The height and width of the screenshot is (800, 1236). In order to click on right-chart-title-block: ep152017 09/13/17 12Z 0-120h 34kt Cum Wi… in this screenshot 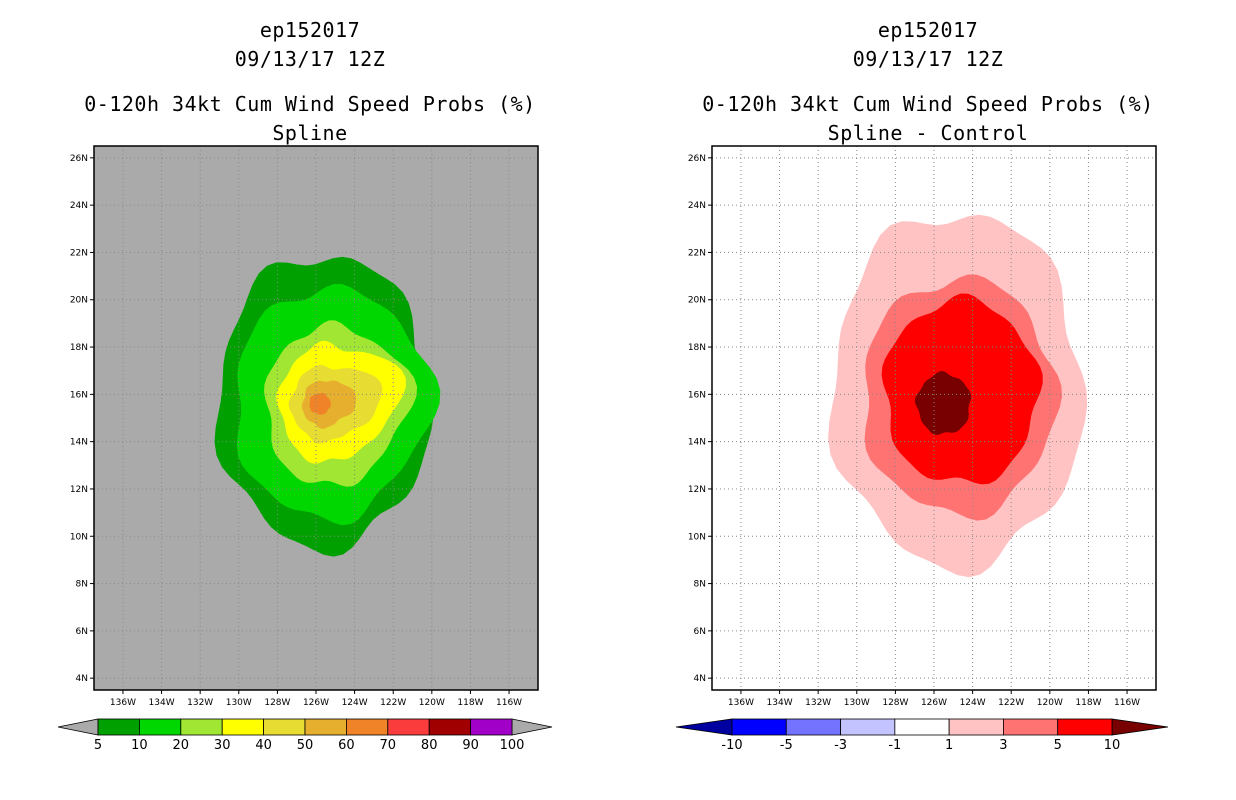, I will do `click(928, 82)`.